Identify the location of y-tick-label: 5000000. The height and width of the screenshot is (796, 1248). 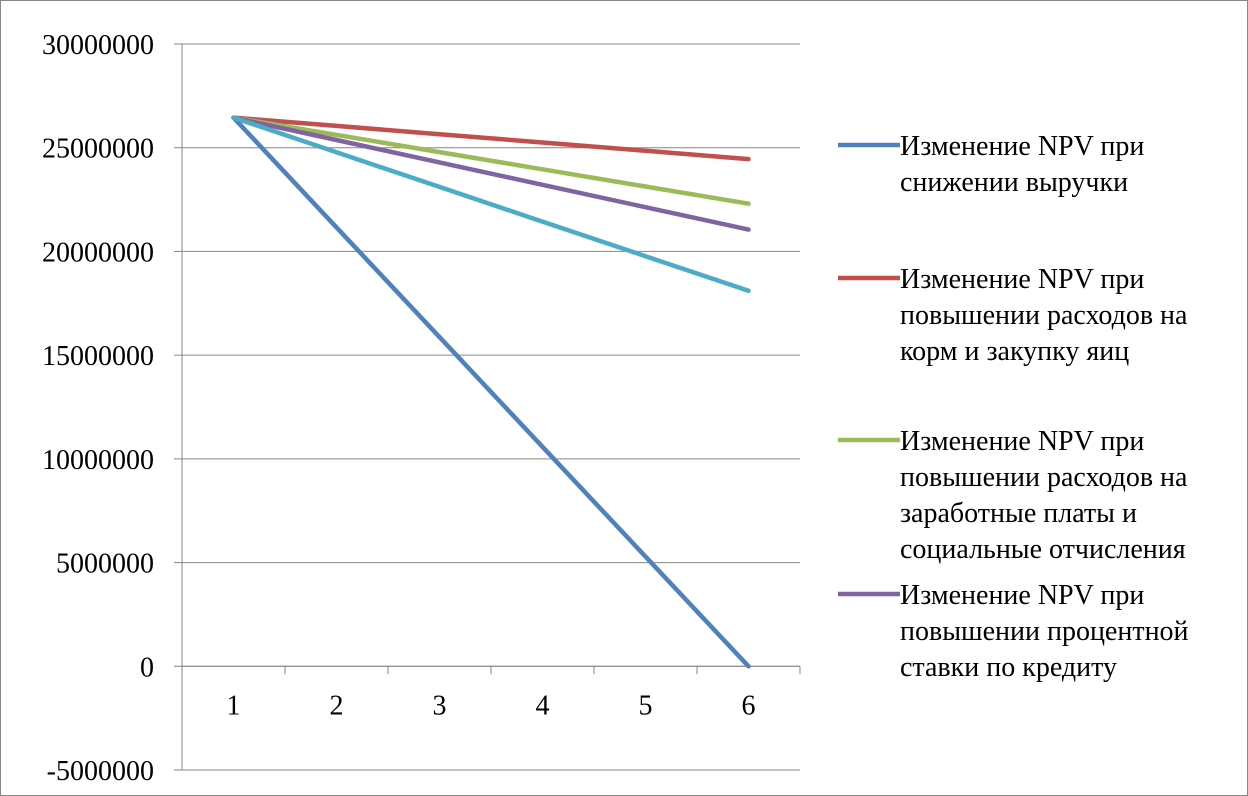
(105, 564).